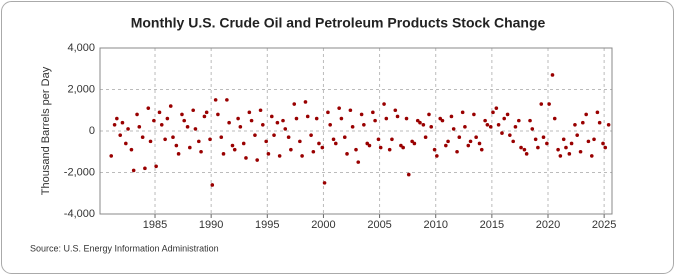 The height and width of the screenshot is (275, 675). Describe the element at coordinates (211, 225) in the screenshot. I see `x-tick-label: 1990` at that location.